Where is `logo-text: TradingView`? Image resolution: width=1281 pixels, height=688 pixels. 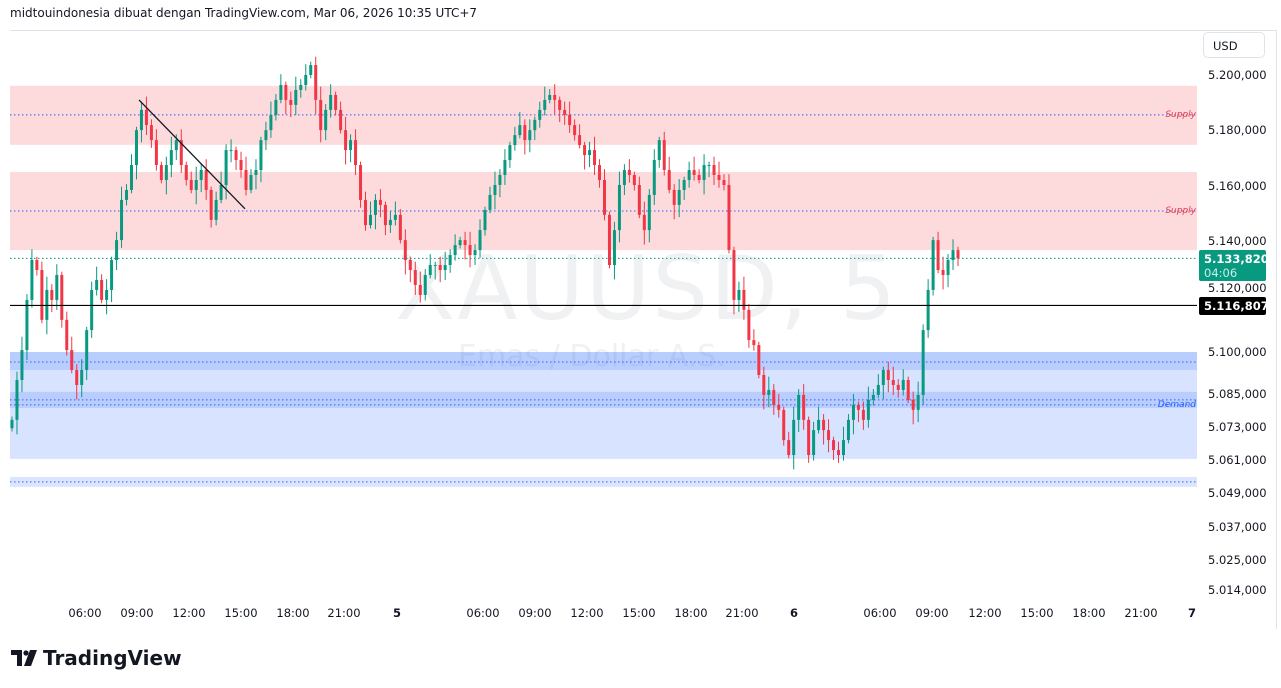 logo-text: TradingView is located at coordinates (112, 658).